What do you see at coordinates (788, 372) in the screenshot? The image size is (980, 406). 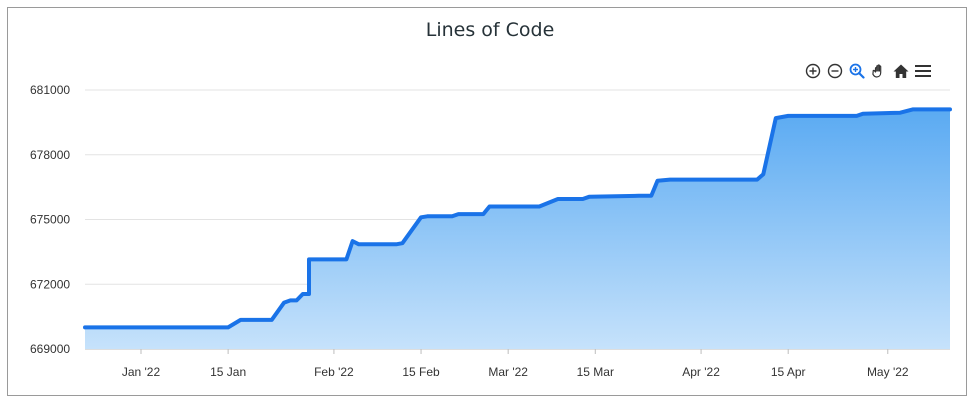 I see `x-tick-label: 15 Apr` at bounding box center [788, 372].